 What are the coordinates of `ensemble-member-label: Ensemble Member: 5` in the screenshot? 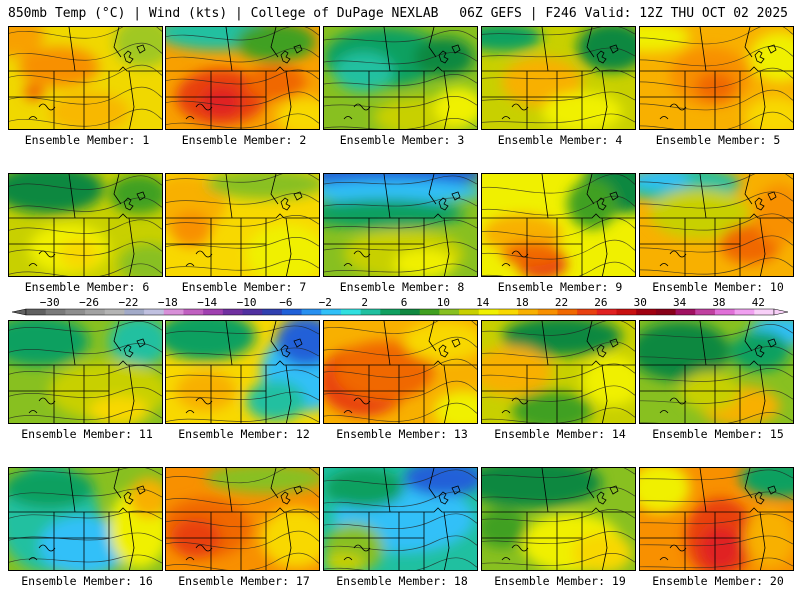 It's located at (718, 140).